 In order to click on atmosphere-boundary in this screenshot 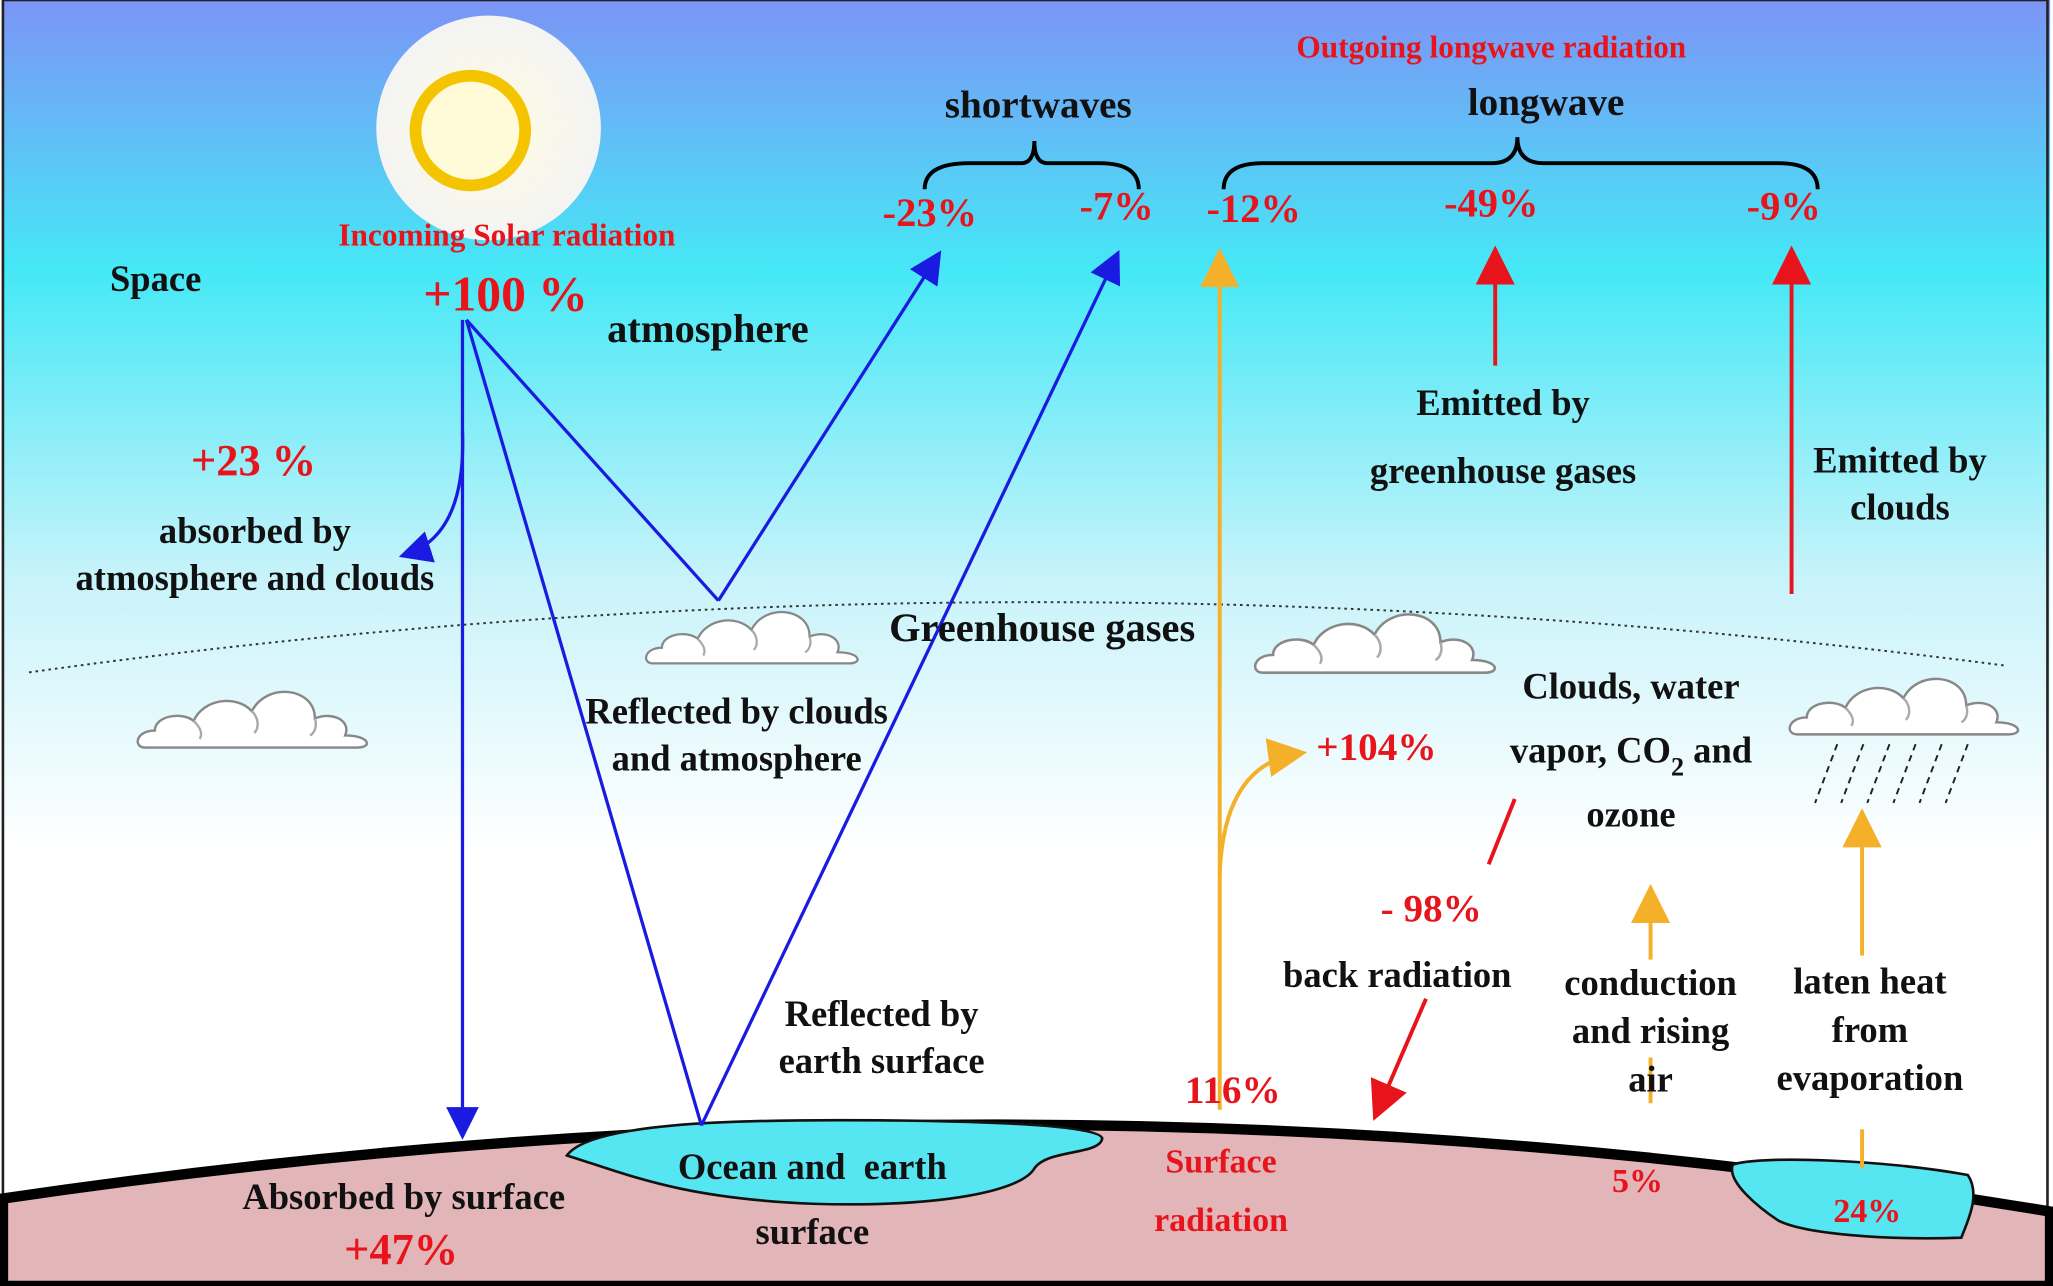, I will do `click(1018, 637)`.